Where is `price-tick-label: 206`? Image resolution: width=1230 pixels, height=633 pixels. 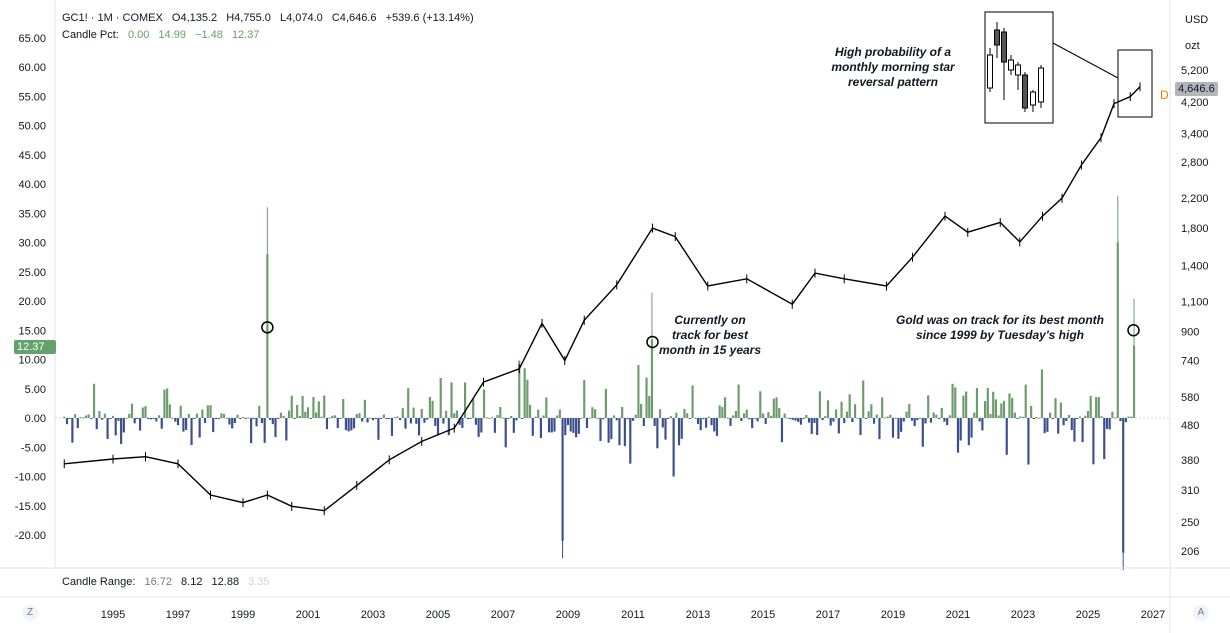
price-tick-label: 206 is located at coordinates (1190, 552).